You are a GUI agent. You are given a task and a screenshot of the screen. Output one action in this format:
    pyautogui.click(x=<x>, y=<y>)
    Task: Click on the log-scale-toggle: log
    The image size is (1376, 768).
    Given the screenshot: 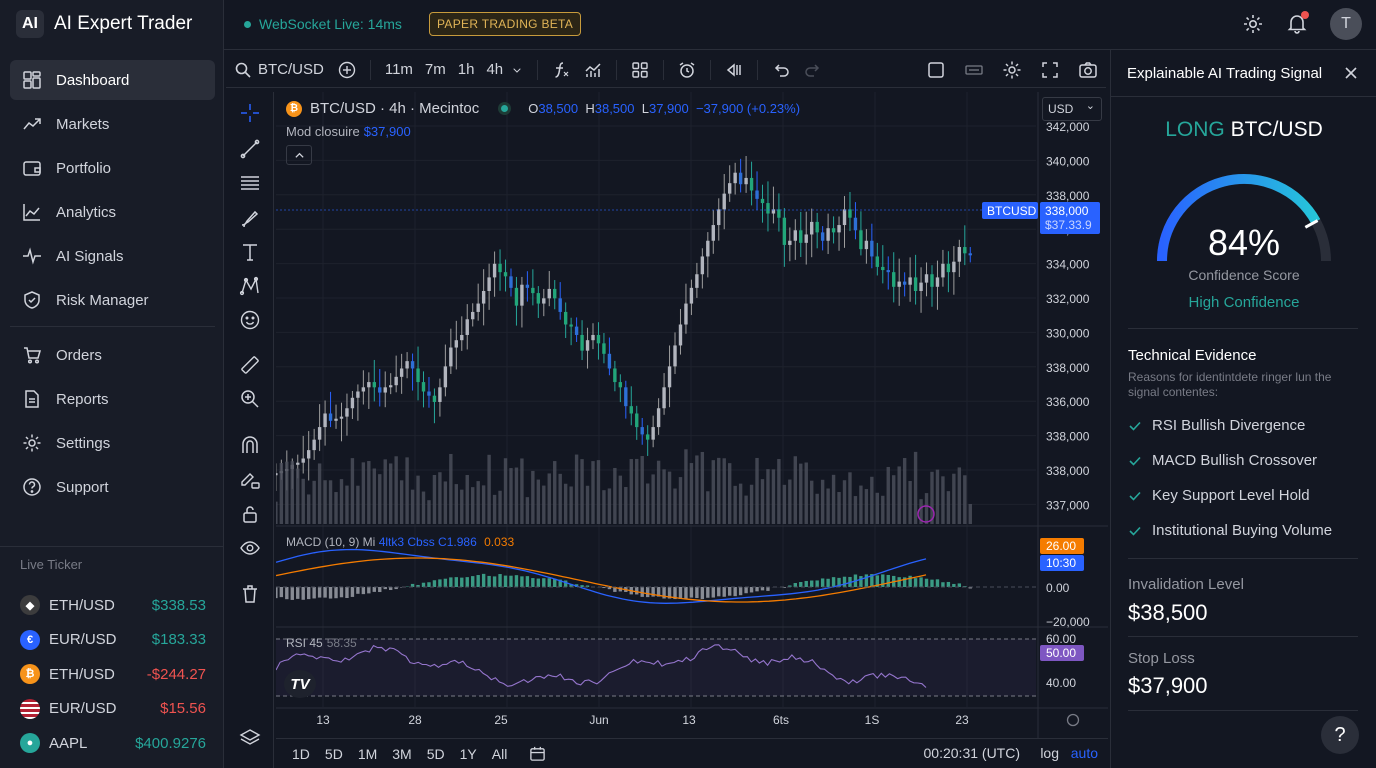 What is the action you would take?
    pyautogui.click(x=1049, y=753)
    